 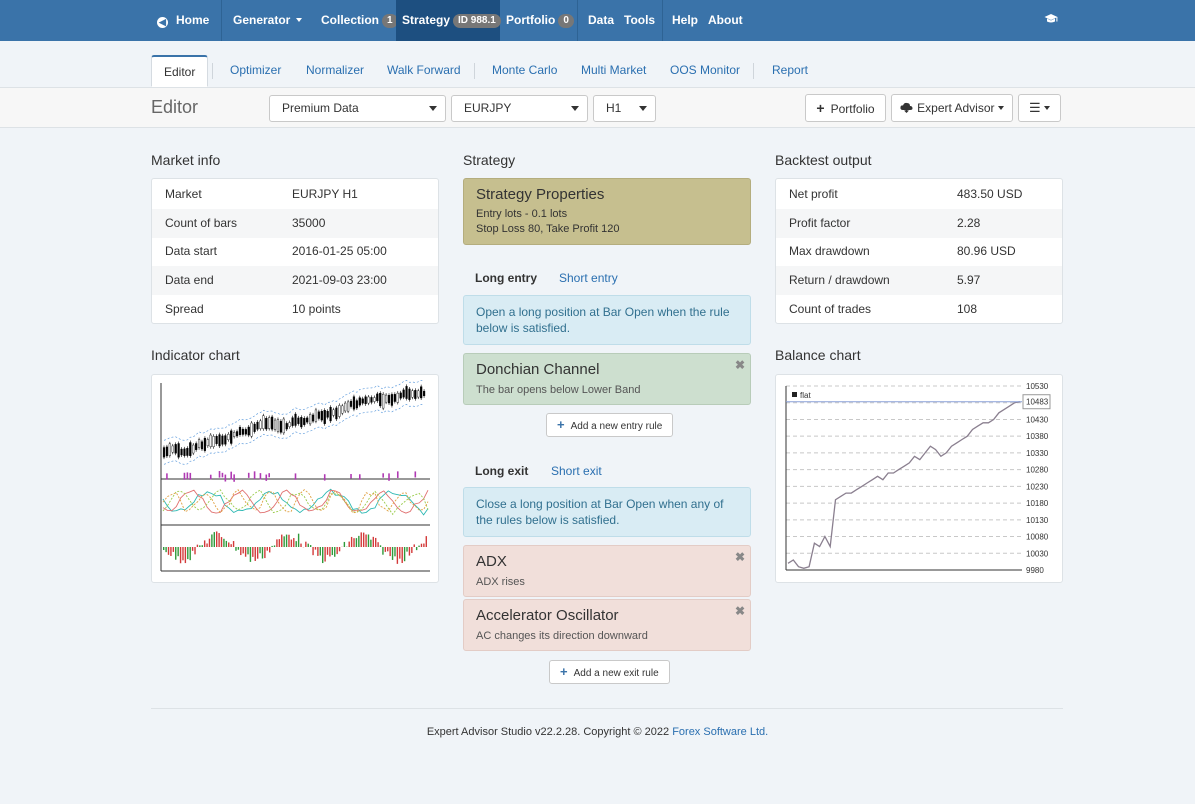 What do you see at coordinates (448, 20) in the screenshot?
I see `nav-strategy: Strategy ID 988.1` at bounding box center [448, 20].